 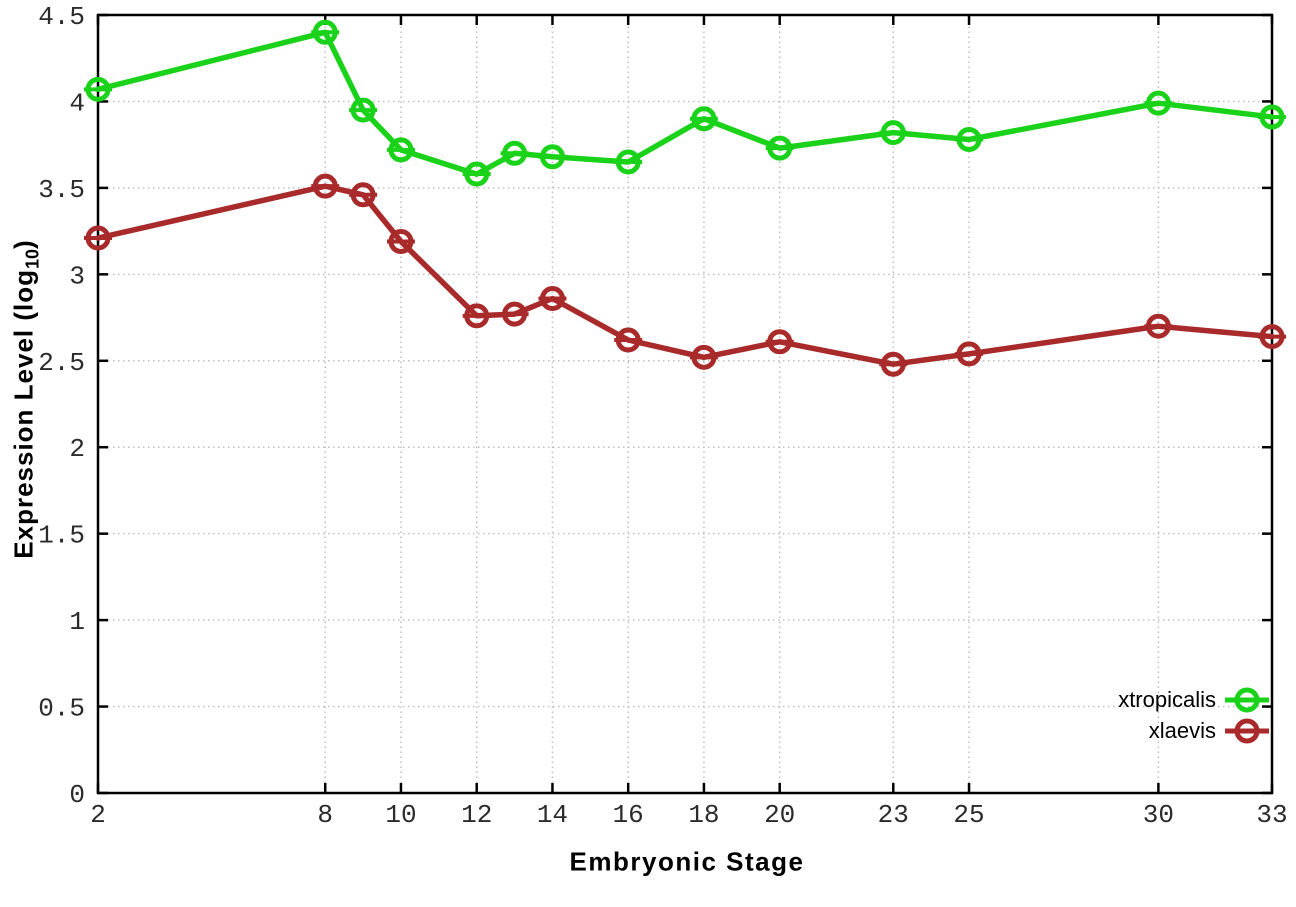 I want to click on x-tick-label: 25, so click(x=968, y=815).